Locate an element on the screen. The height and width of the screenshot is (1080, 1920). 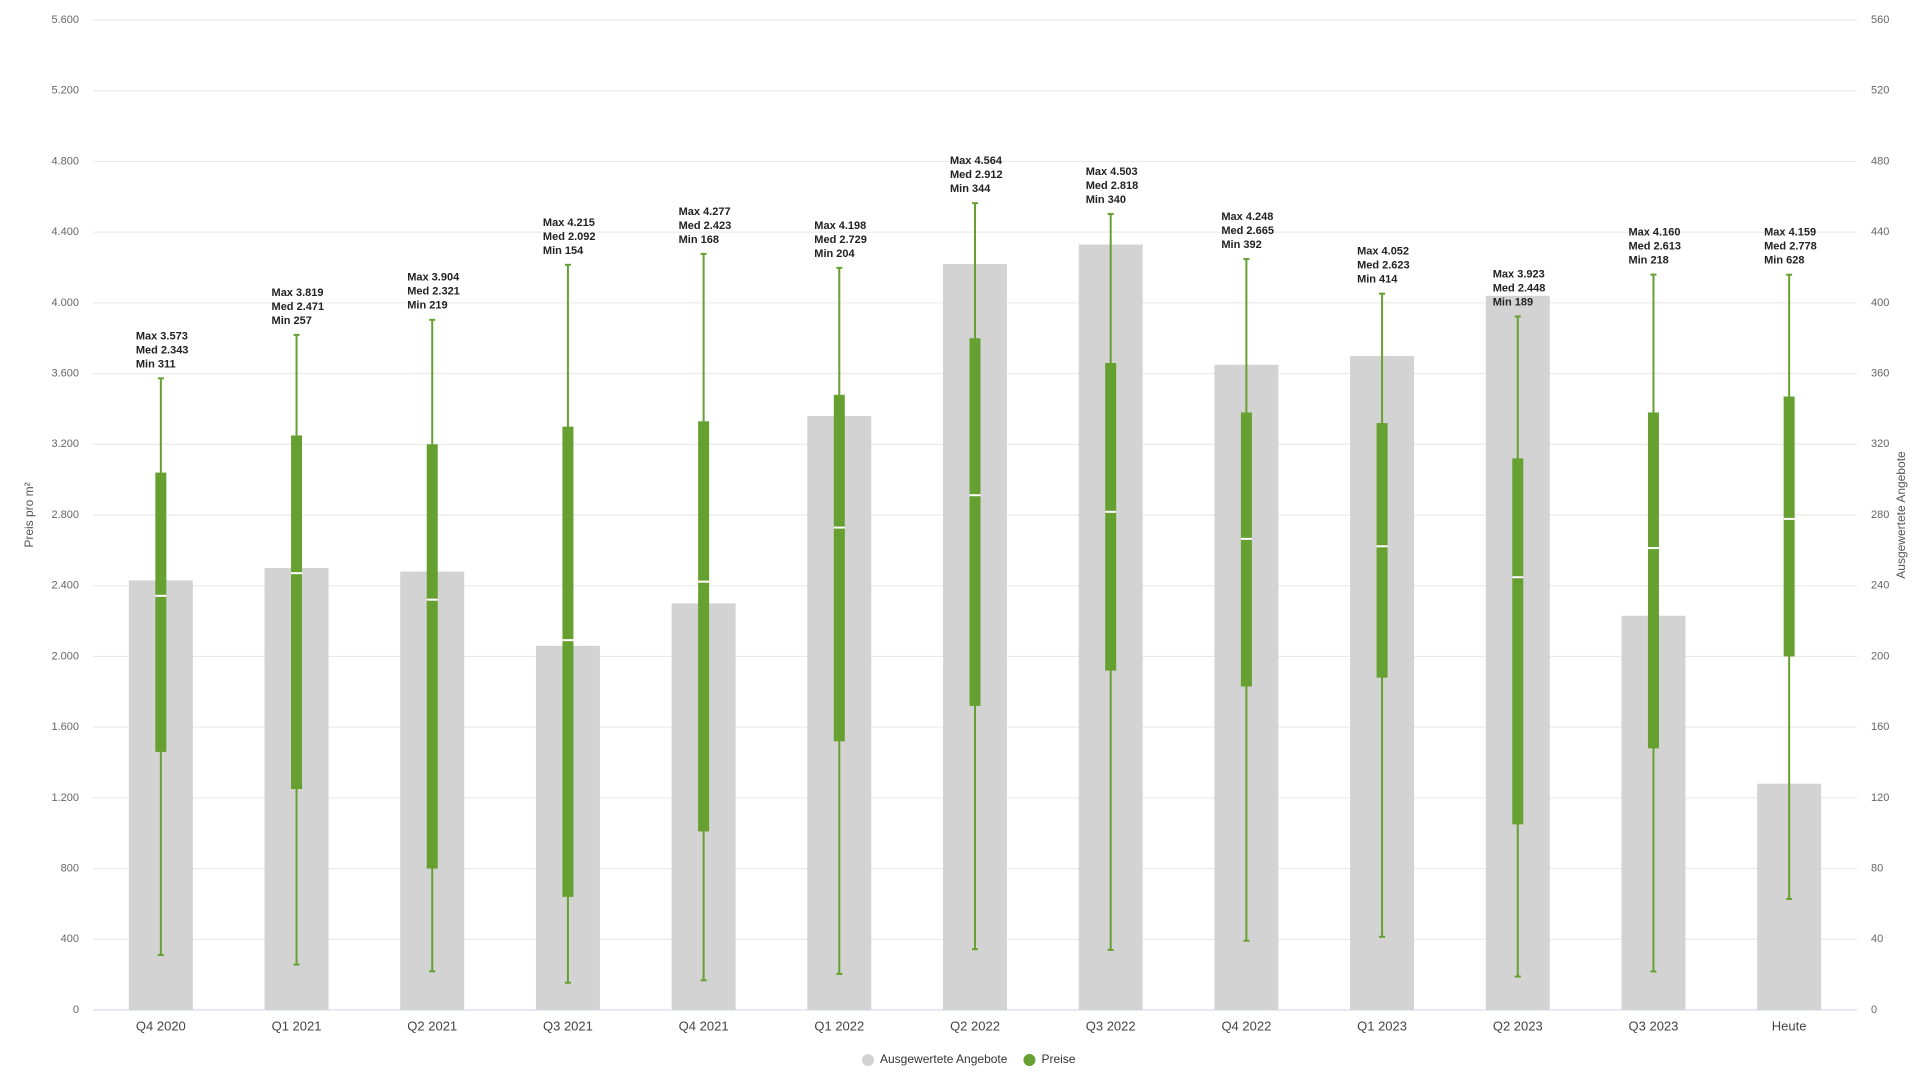
y-tick-label: 4.800 is located at coordinates (65, 161).